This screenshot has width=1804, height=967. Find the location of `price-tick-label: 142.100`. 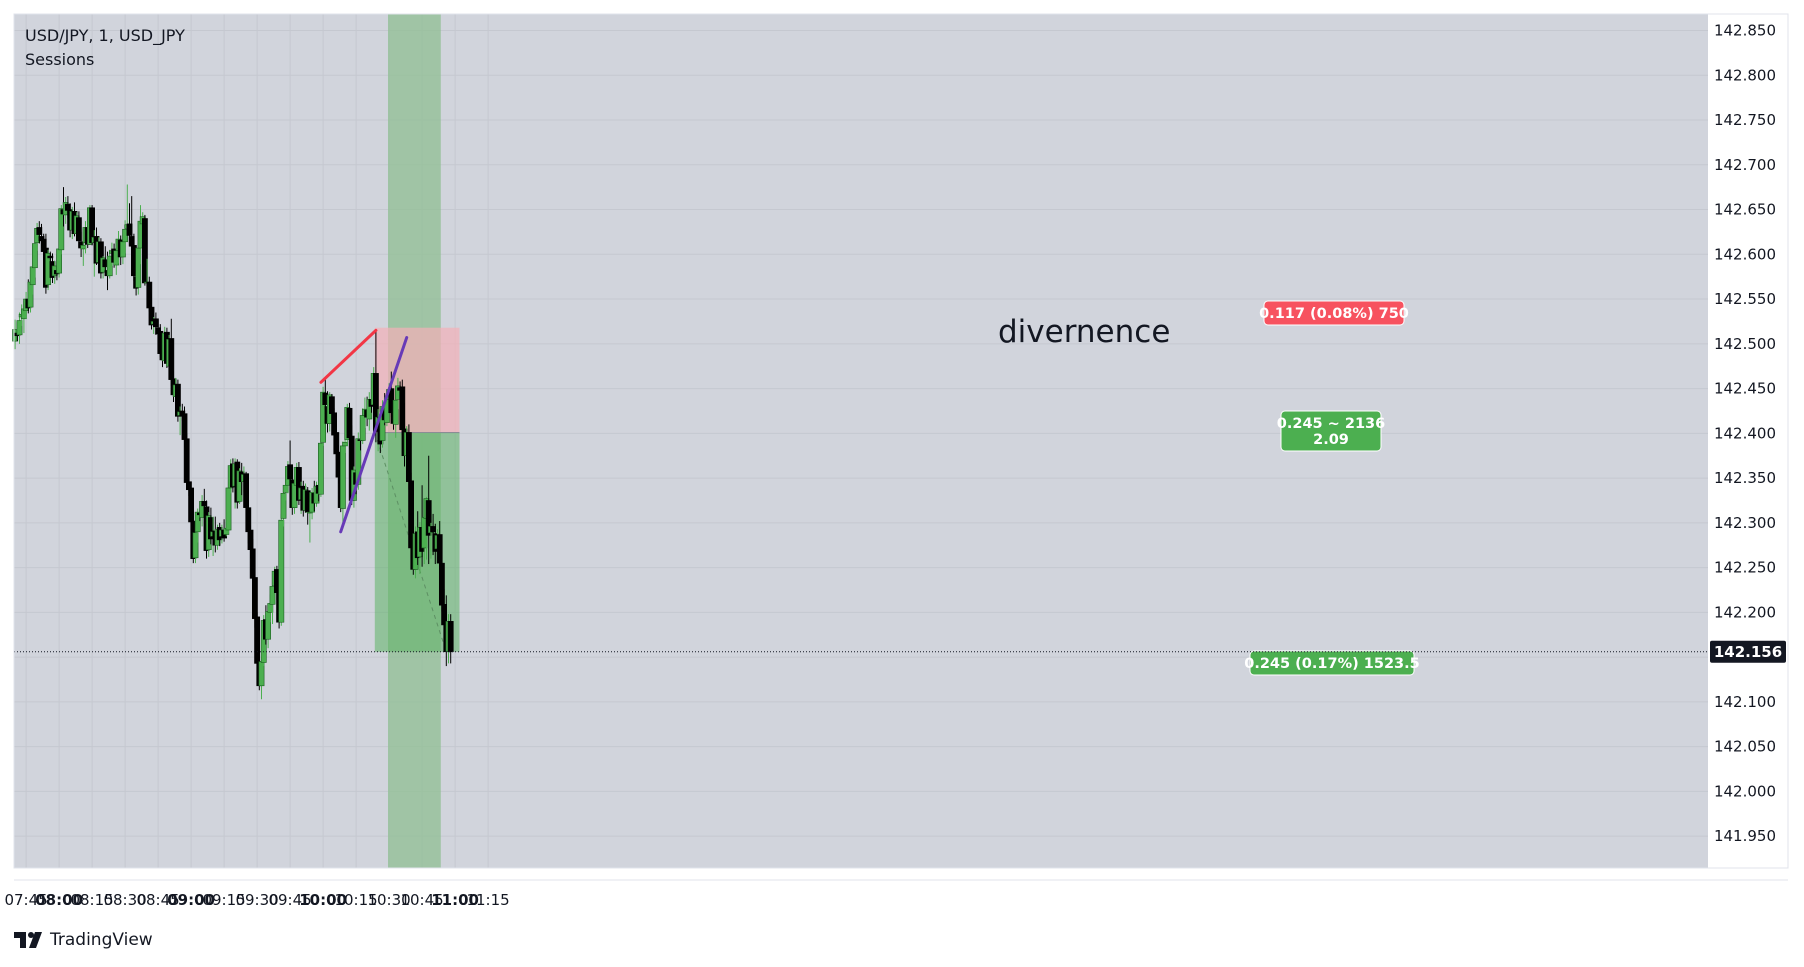

price-tick-label: 142.100 is located at coordinates (1745, 702).